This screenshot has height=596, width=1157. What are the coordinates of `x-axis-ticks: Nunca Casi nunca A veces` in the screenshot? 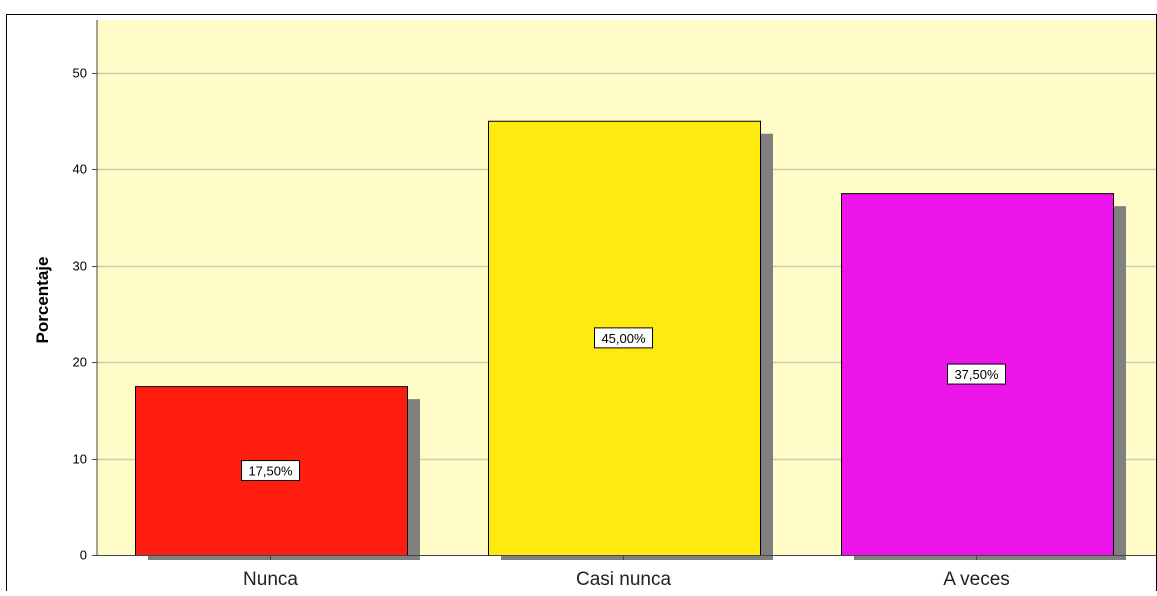 It's located at (626, 572).